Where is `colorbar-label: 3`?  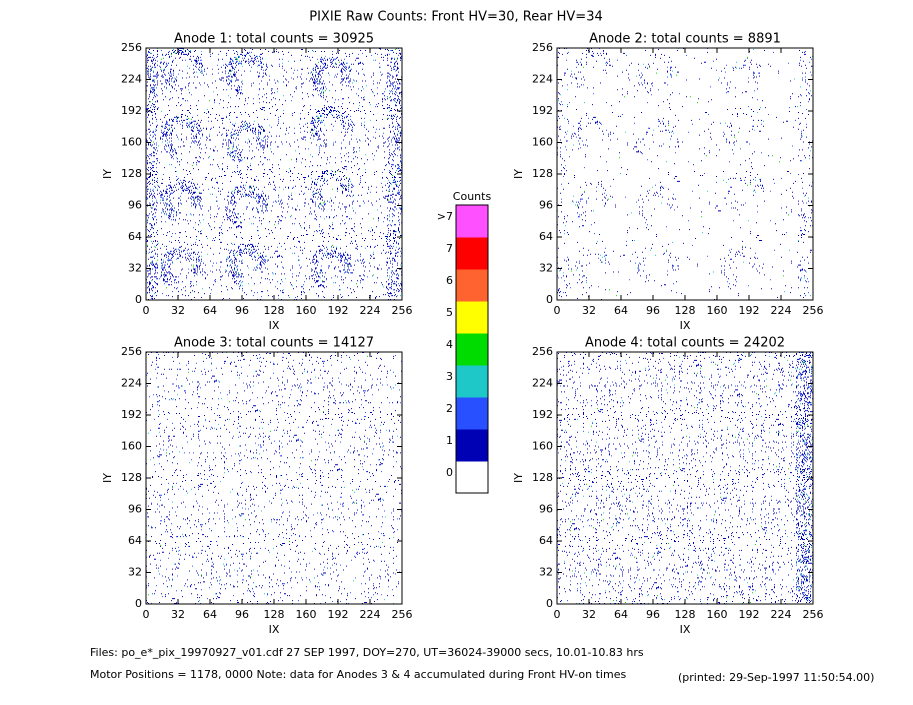 colorbar-label: 3 is located at coordinates (449, 376).